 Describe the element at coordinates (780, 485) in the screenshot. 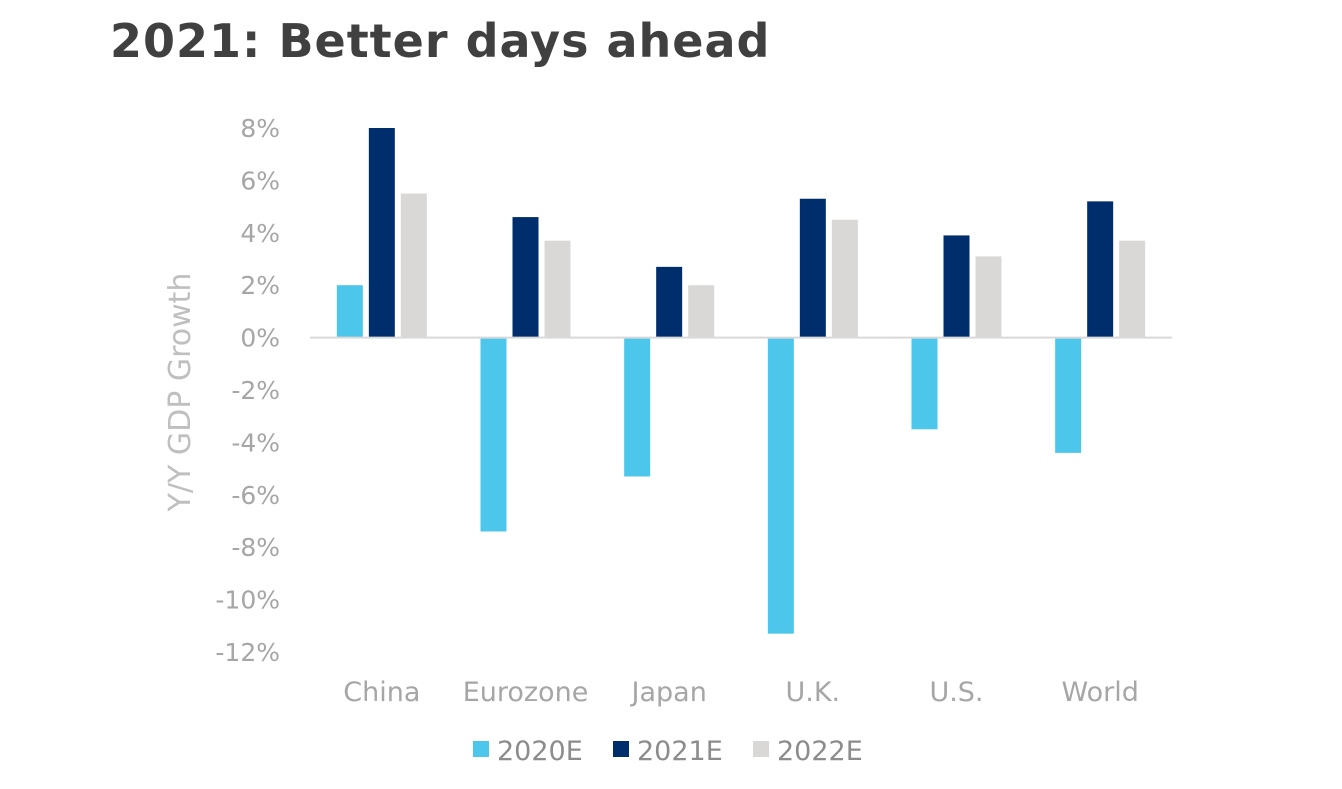

I see `bar-2020E-U.K.` at that location.